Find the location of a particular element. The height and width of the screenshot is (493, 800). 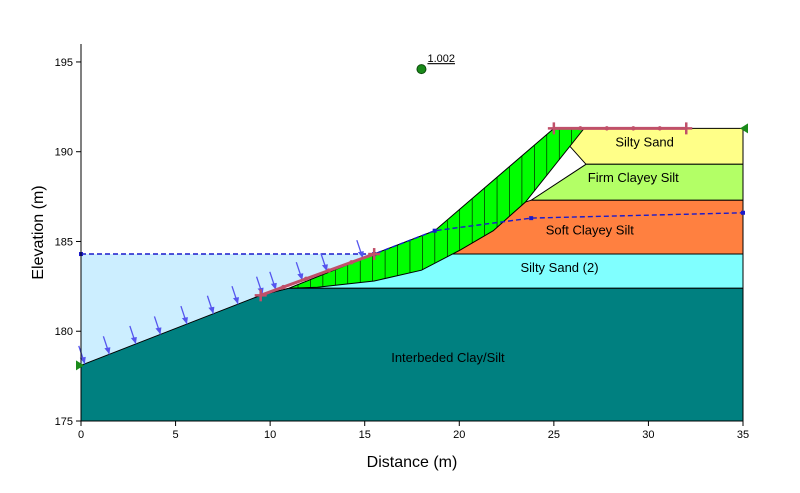

layer-label-3: Silty Sand (2) is located at coordinates (560, 267).